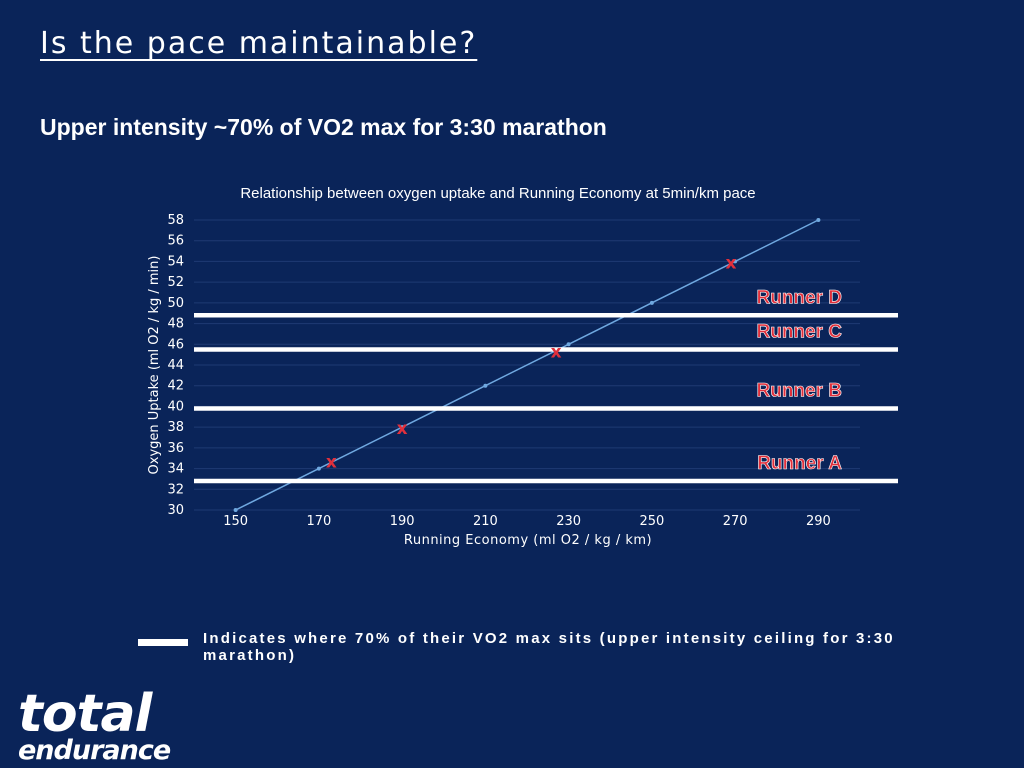 The width and height of the screenshot is (1024, 768). I want to click on y-tick-label: 48, so click(175, 324).